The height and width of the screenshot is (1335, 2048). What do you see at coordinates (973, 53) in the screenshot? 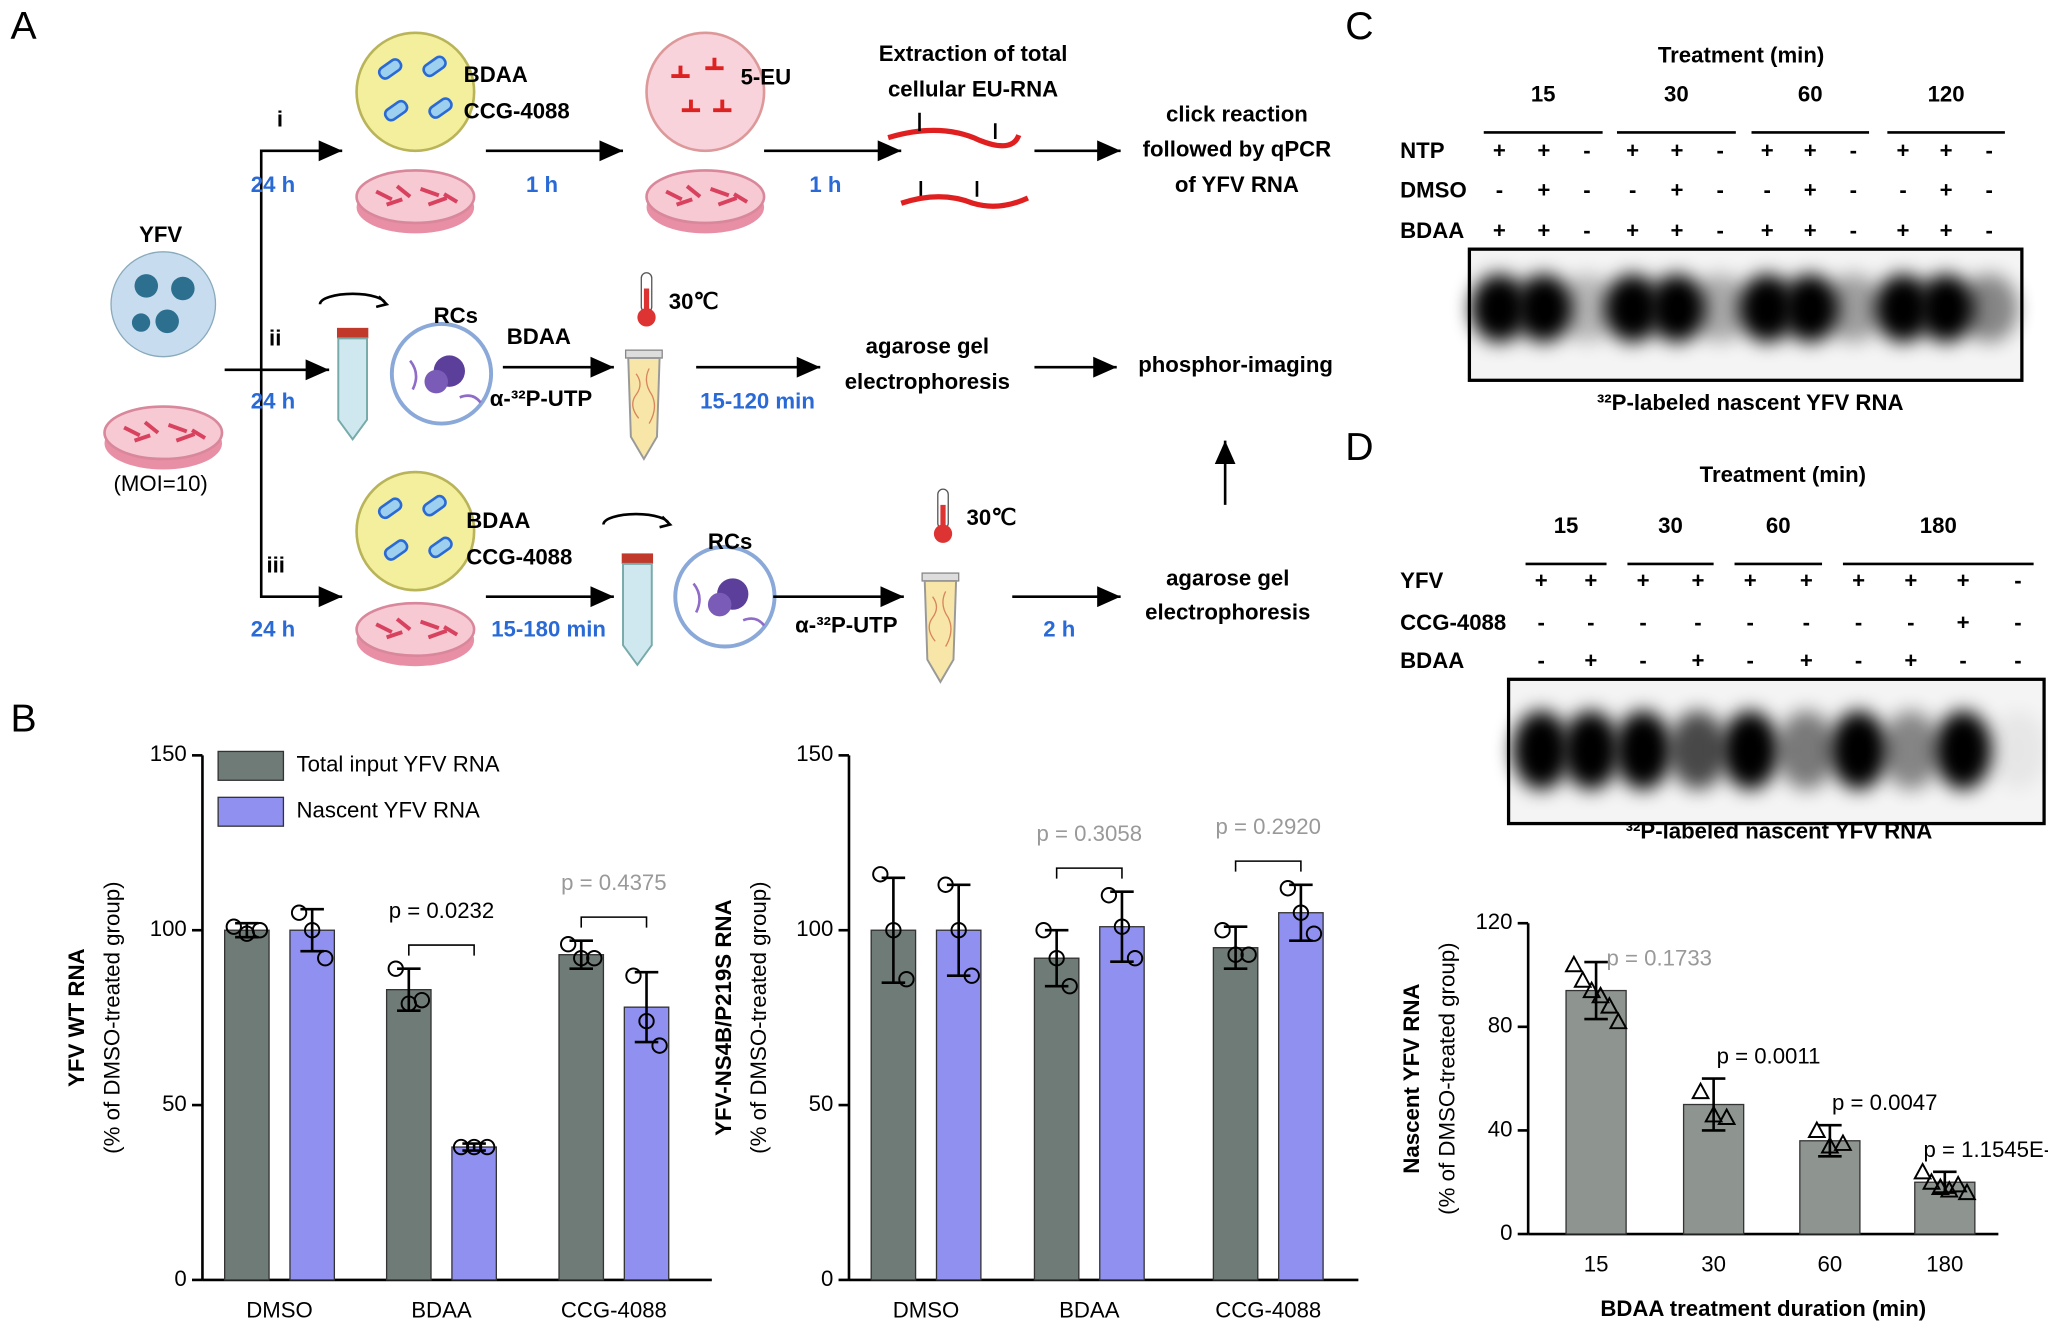
I see `label: Extraction of total` at bounding box center [973, 53].